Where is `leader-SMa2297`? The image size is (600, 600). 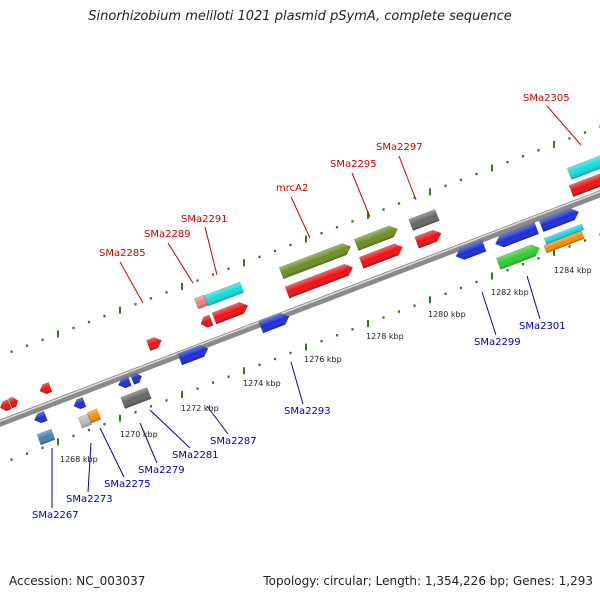
leader-SMa2297 is located at coordinates (407, 178).